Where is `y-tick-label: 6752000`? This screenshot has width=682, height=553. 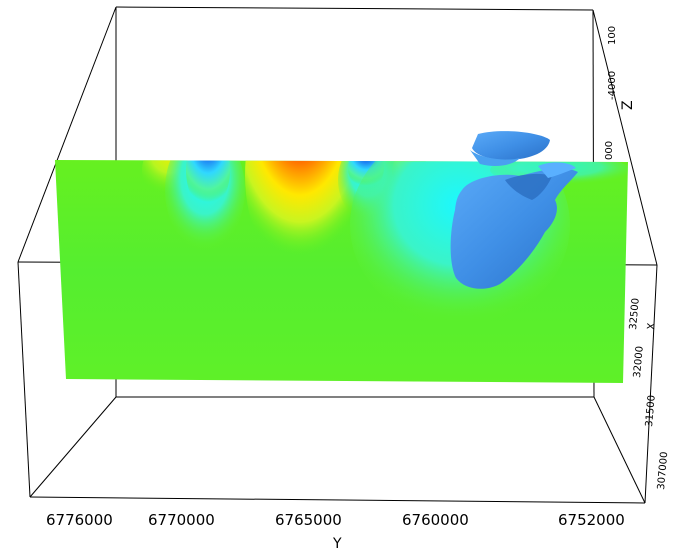 y-tick-label: 6752000 is located at coordinates (591, 520).